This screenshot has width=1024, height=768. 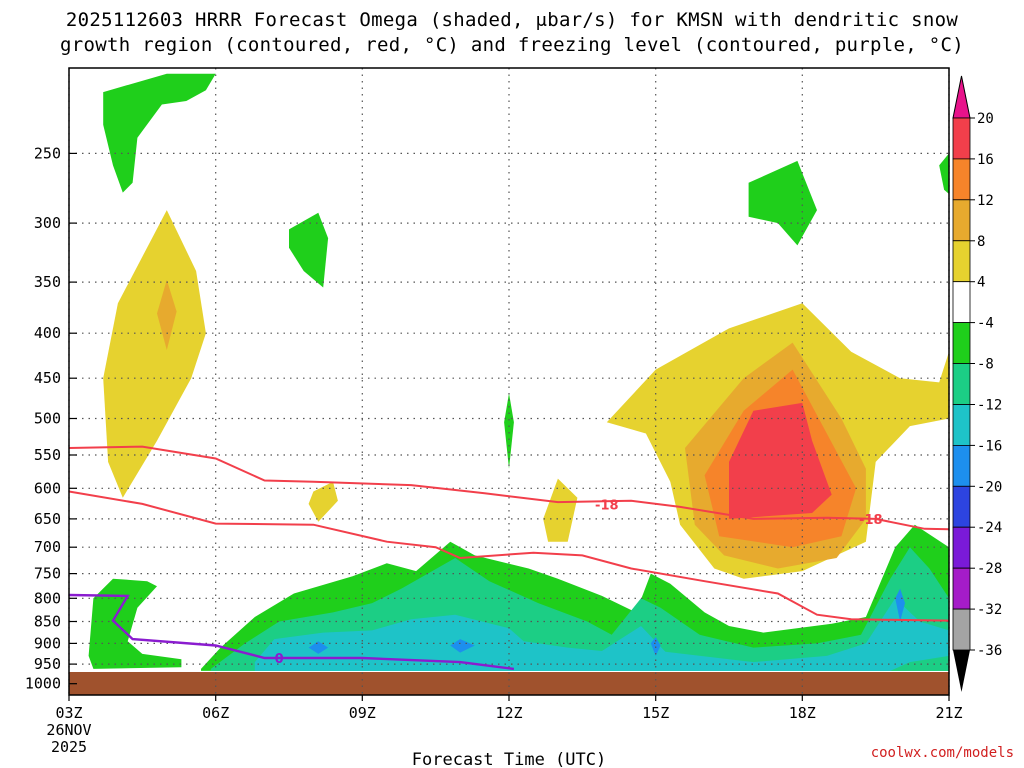 What do you see at coordinates (509, 759) in the screenshot?
I see `x-axis-title: Forecast Time (UTC)` at bounding box center [509, 759].